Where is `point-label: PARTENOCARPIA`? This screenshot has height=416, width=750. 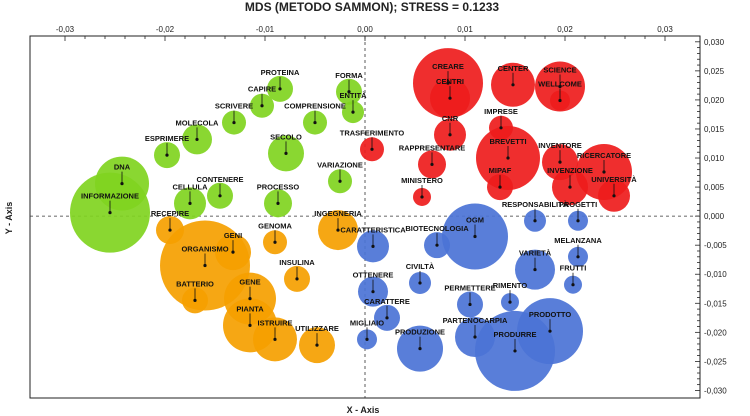
point-label: PARTENOCARPIA is located at coordinates (475, 320).